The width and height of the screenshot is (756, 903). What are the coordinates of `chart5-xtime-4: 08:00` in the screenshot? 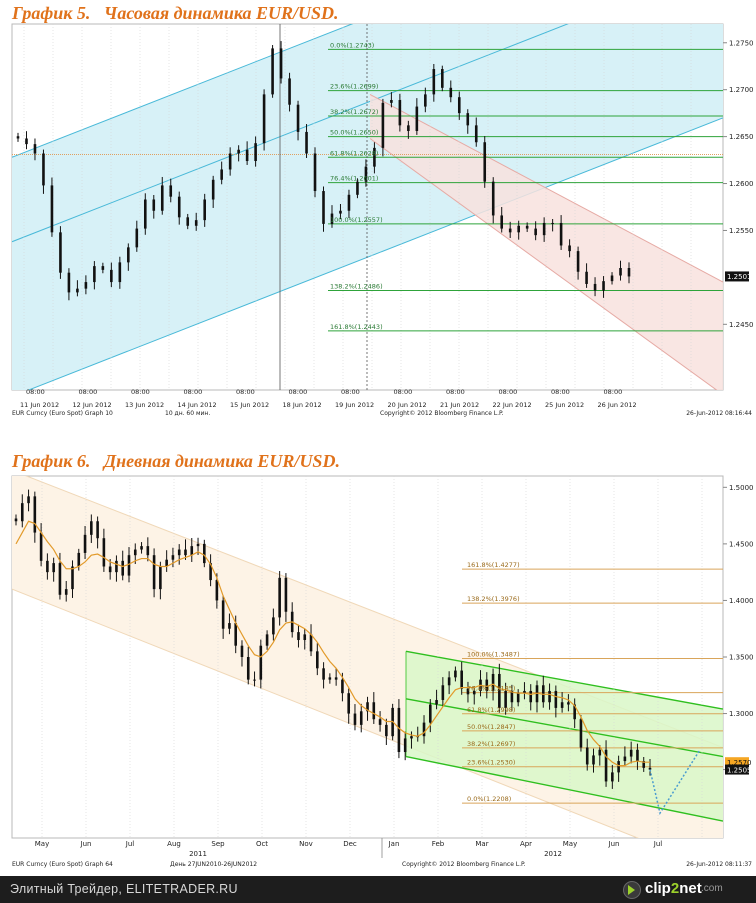 It's located at (245, 392).